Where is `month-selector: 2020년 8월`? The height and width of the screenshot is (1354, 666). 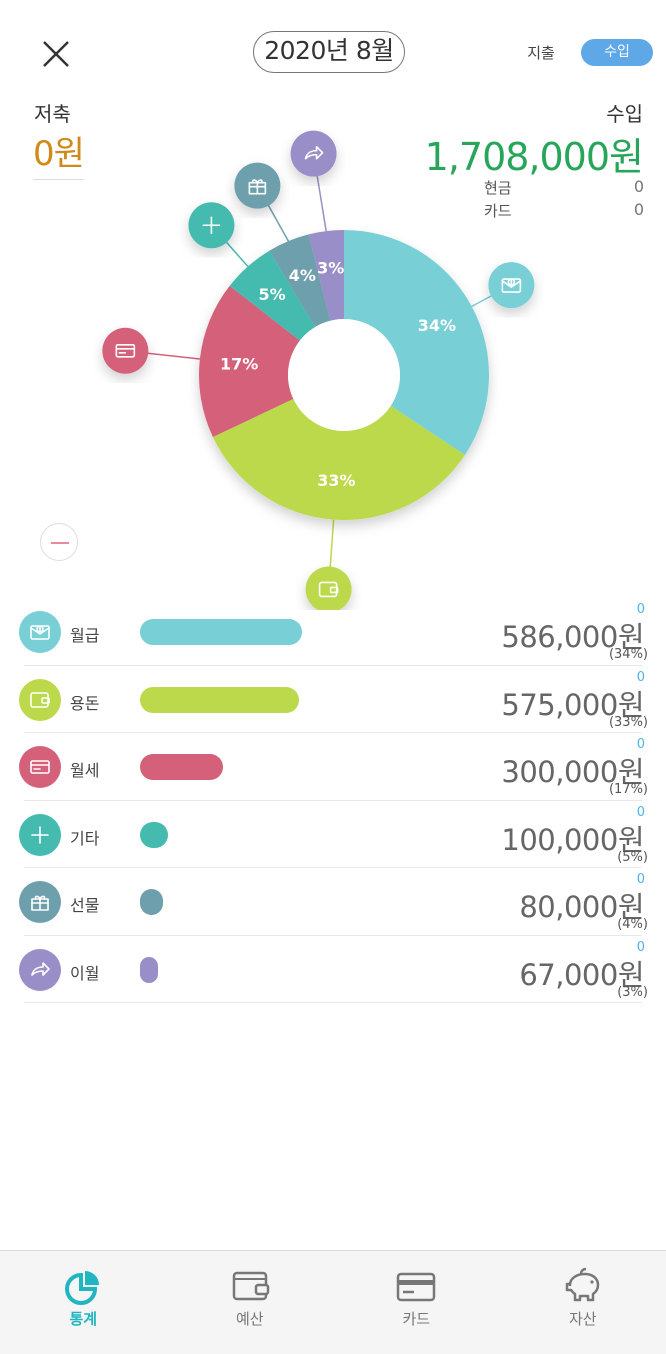
month-selector: 2020년 8월 is located at coordinates (329, 52).